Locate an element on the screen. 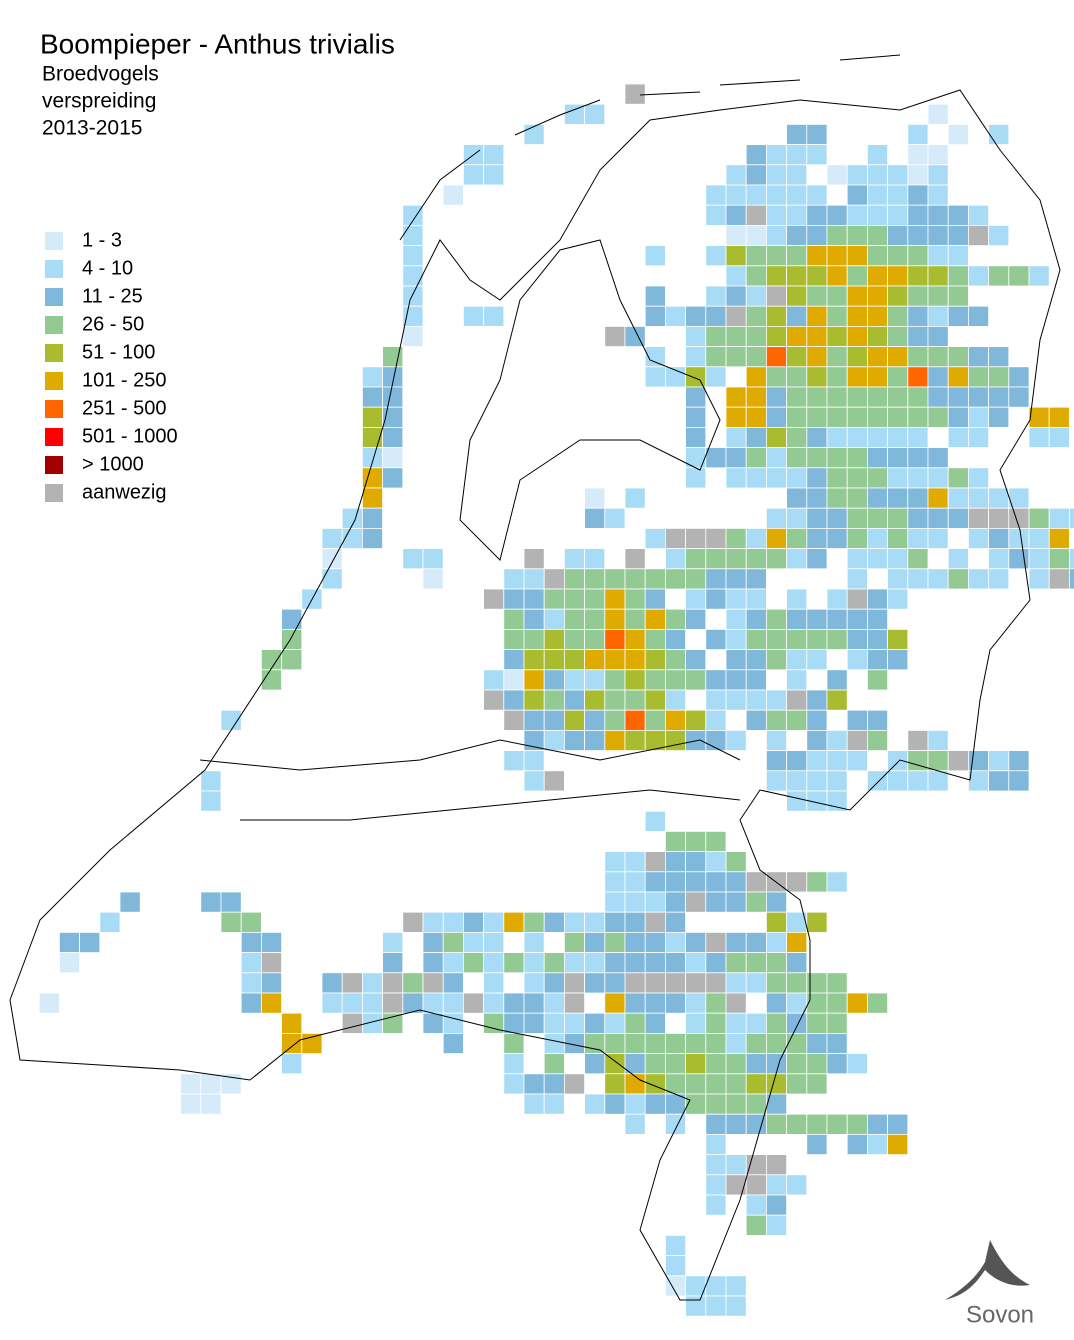  subtitle-line: verspreiding is located at coordinates (99, 101).